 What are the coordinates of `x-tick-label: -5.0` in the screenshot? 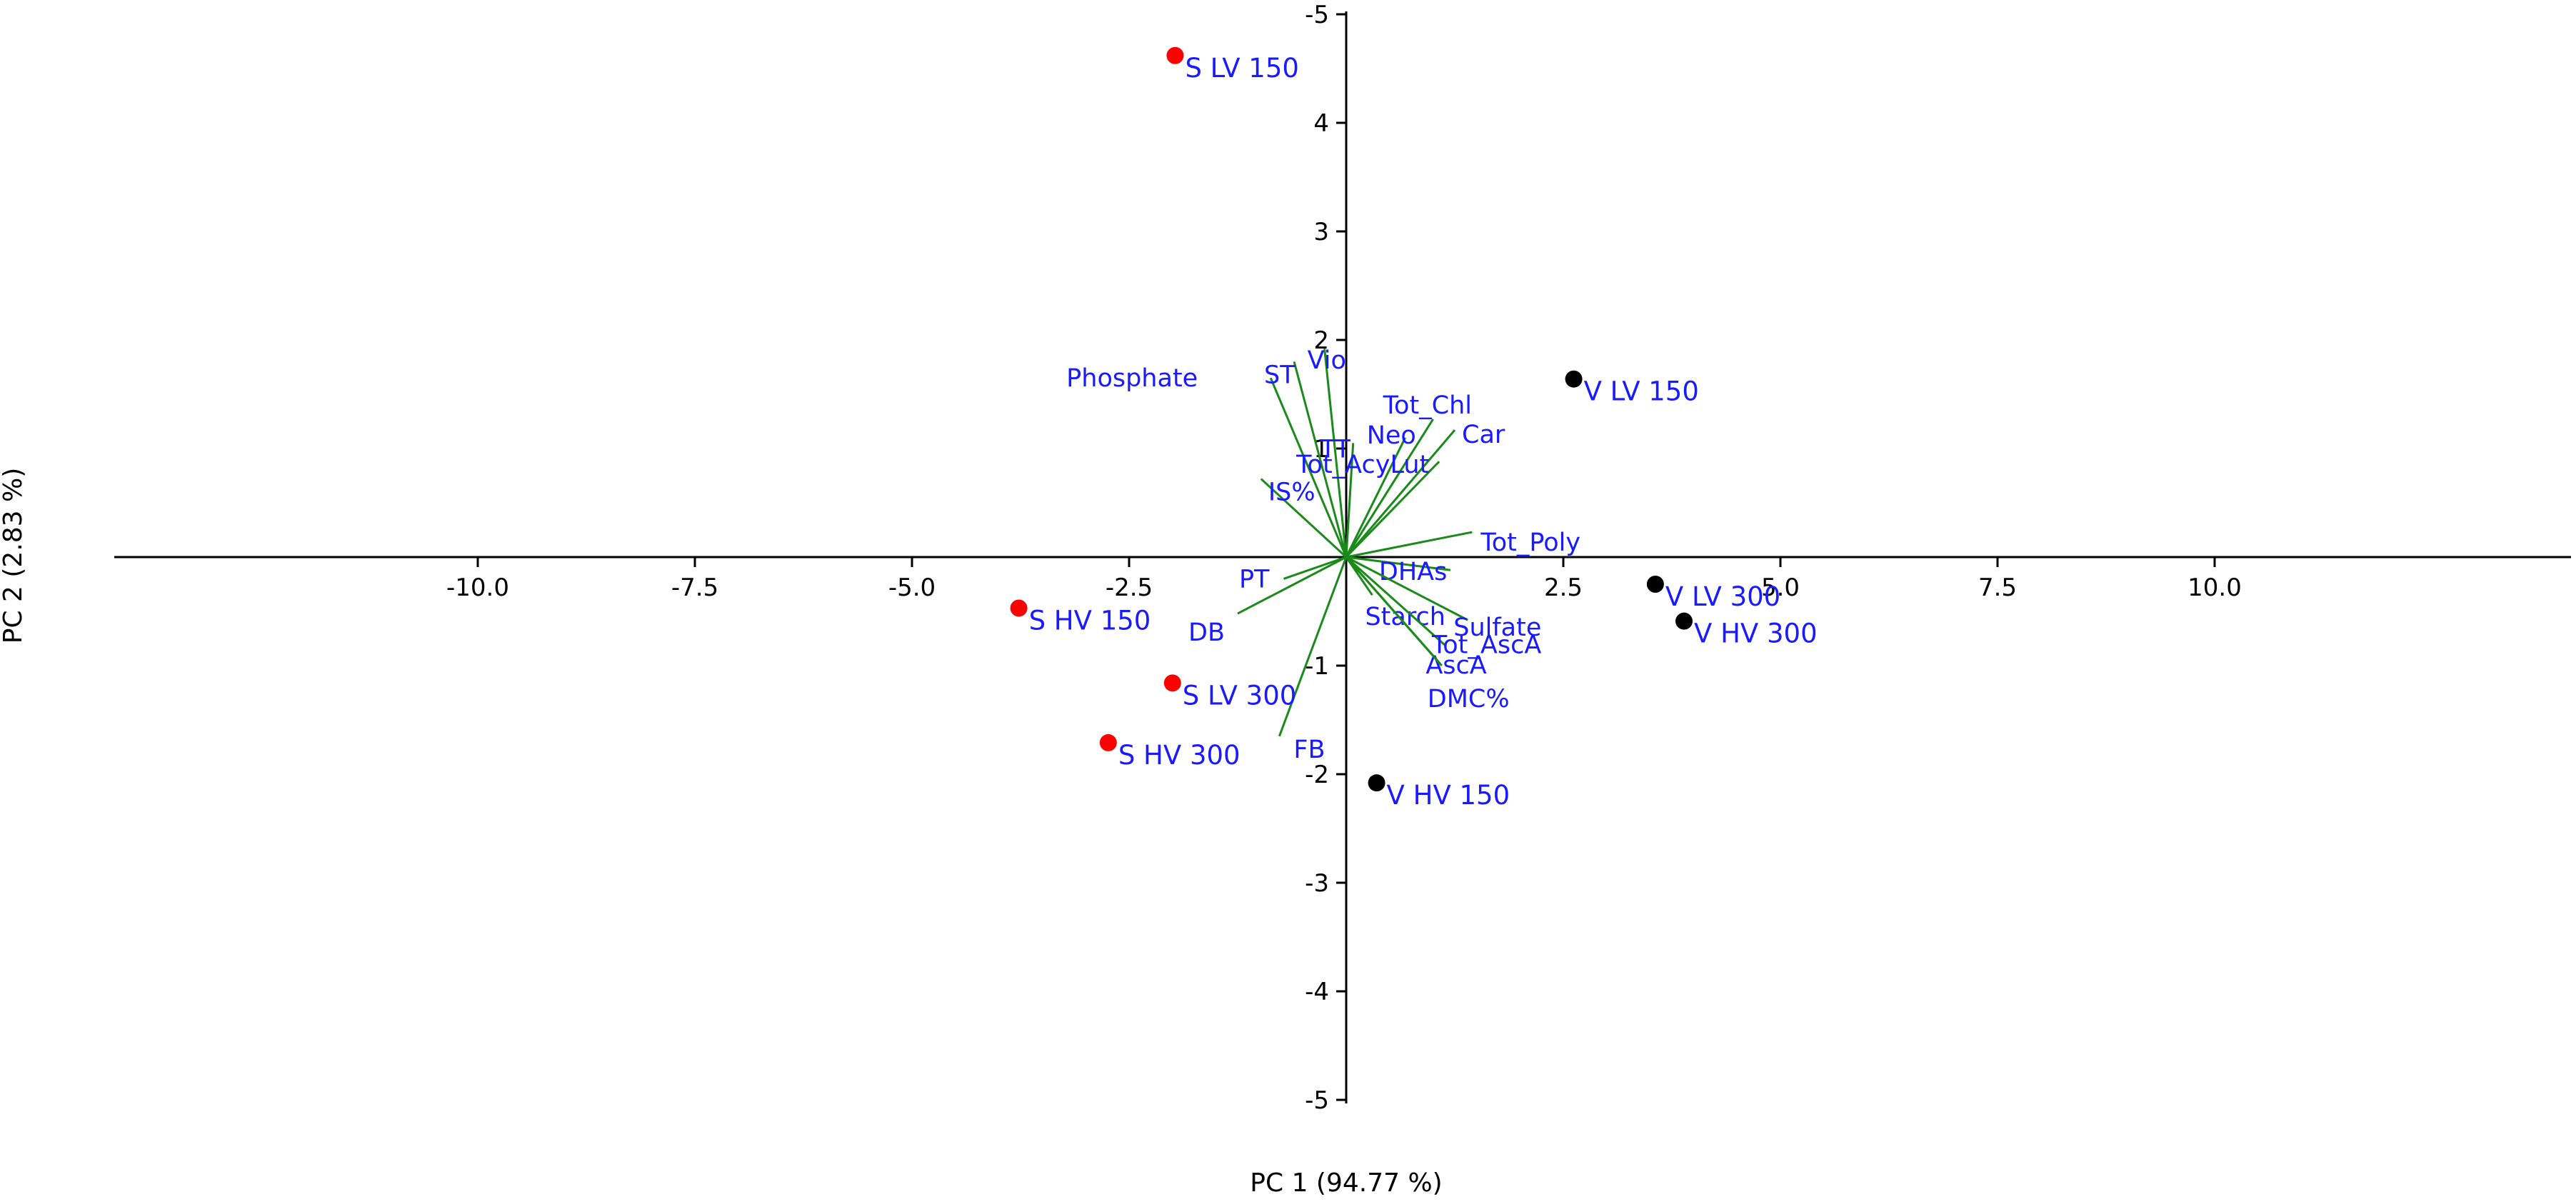 It's located at (912, 588).